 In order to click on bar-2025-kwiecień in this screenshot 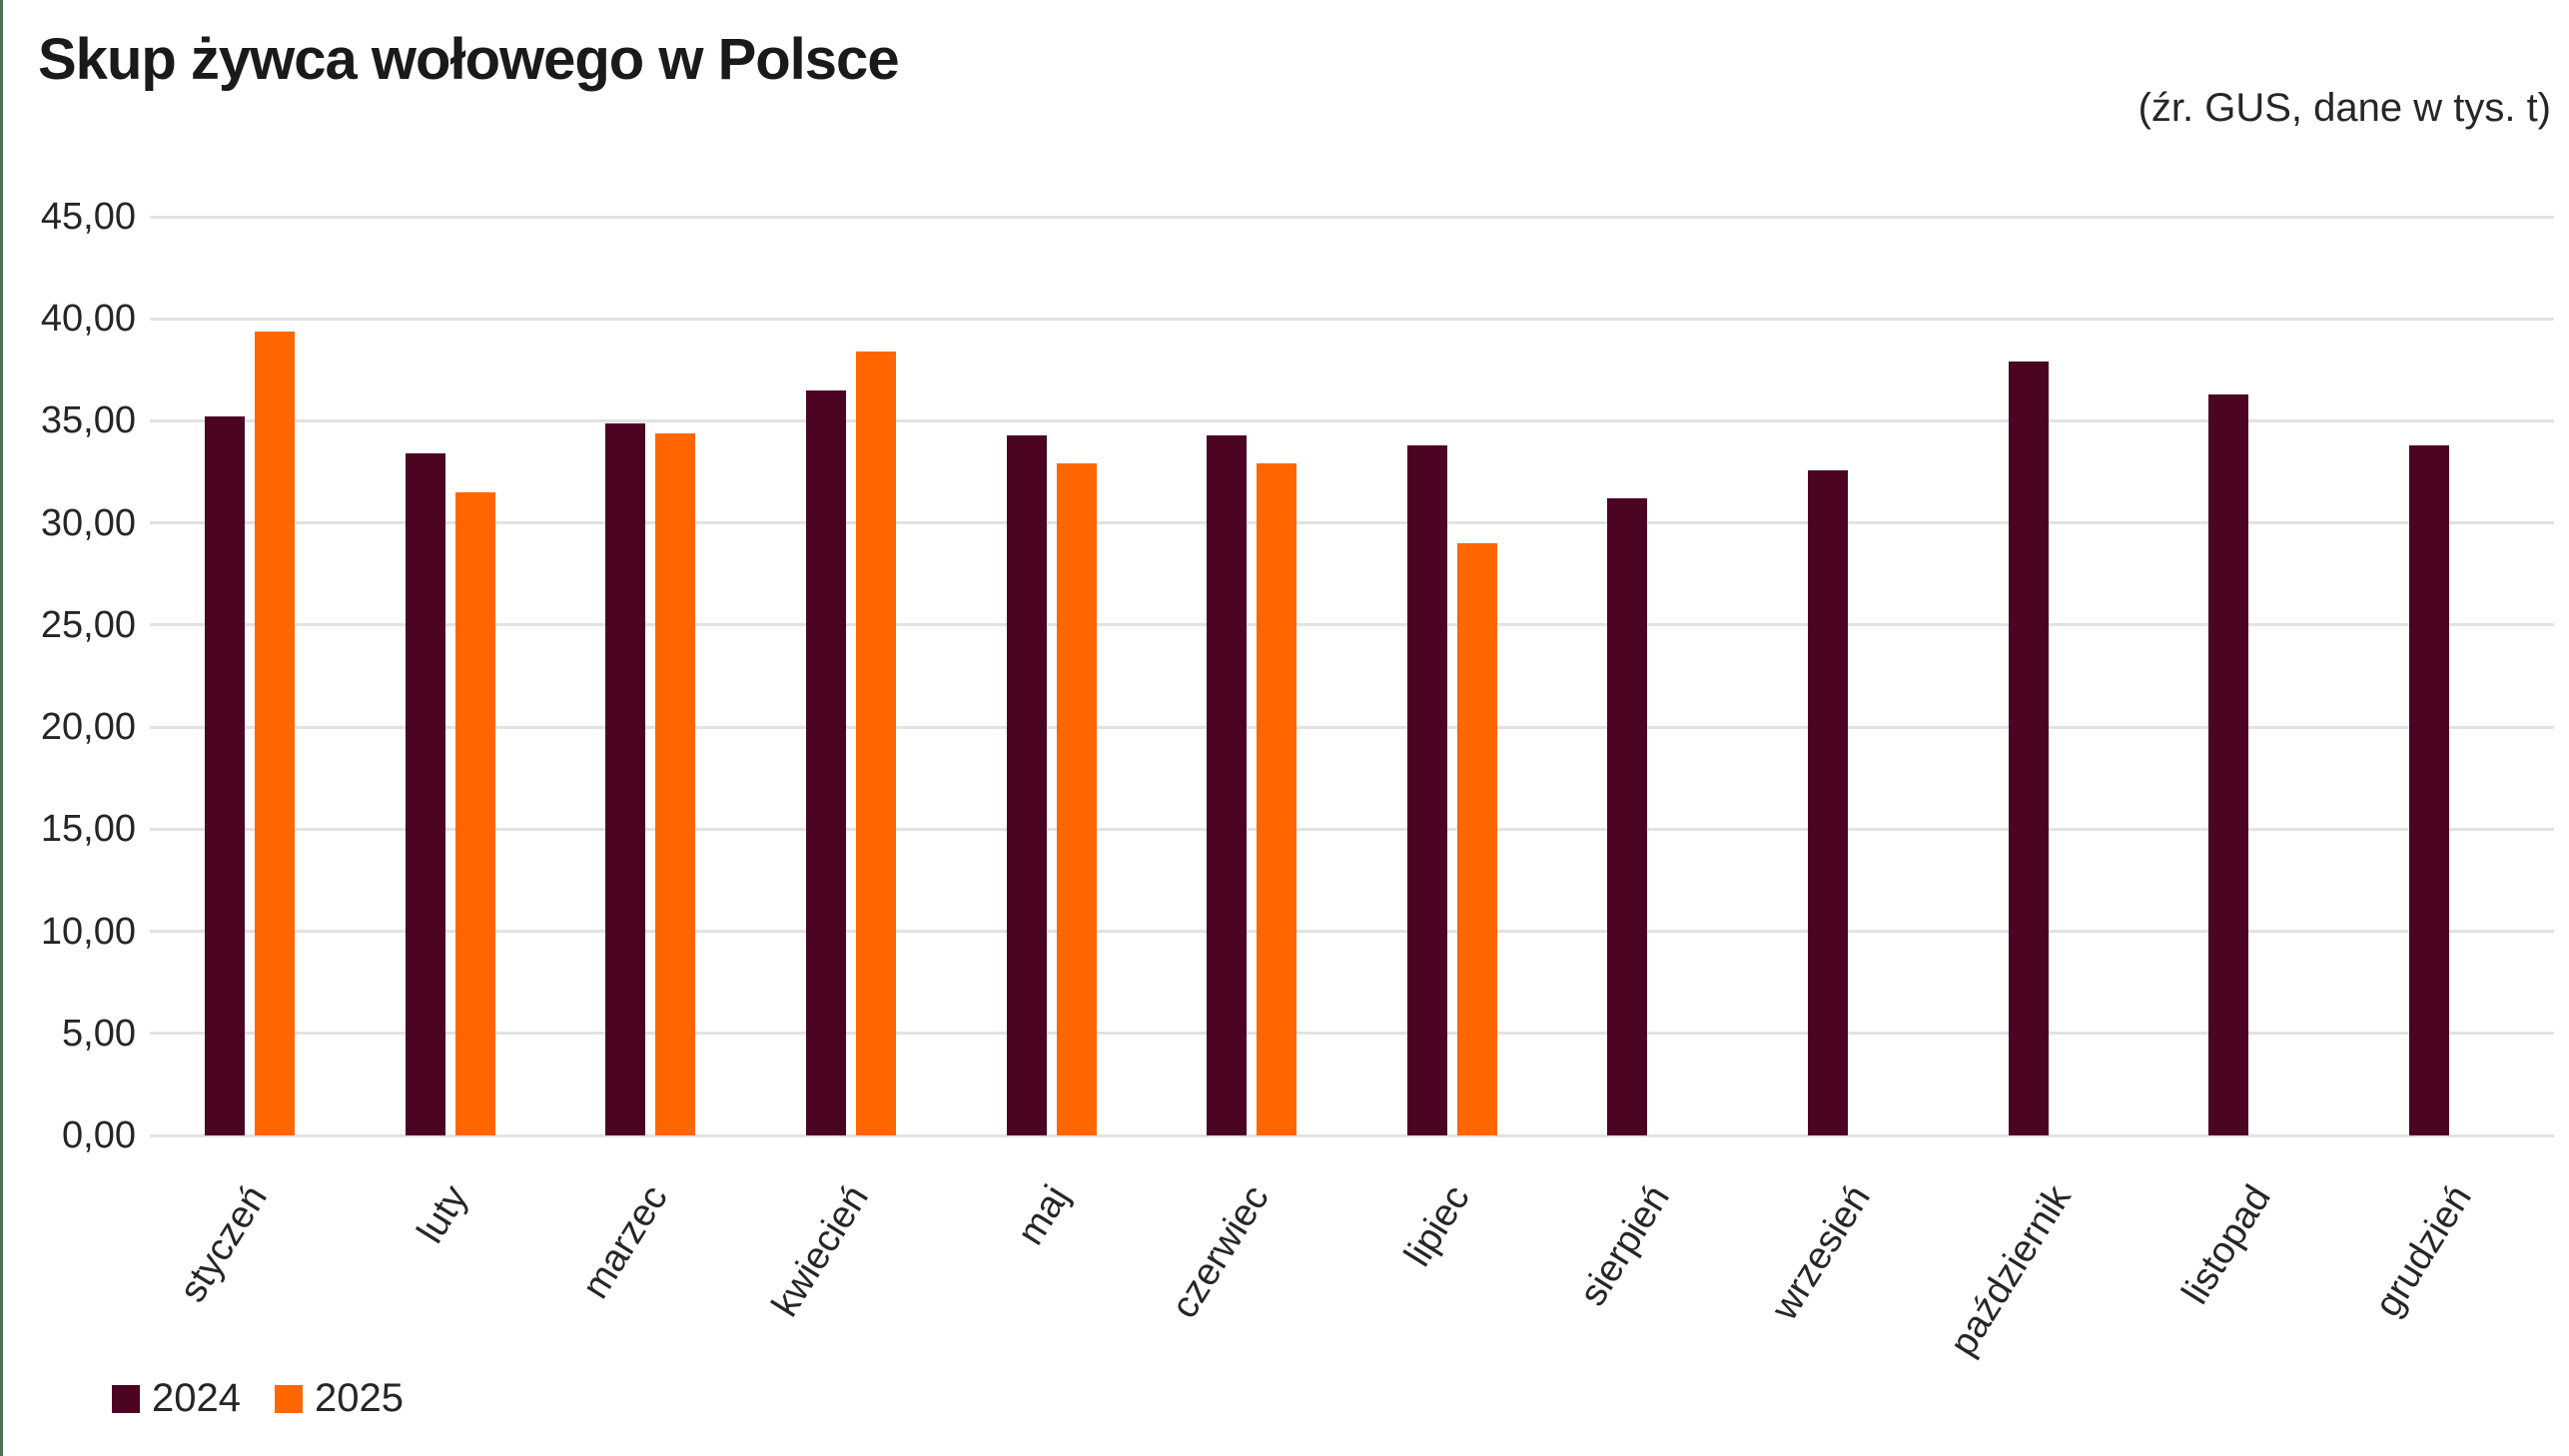, I will do `click(876, 743)`.